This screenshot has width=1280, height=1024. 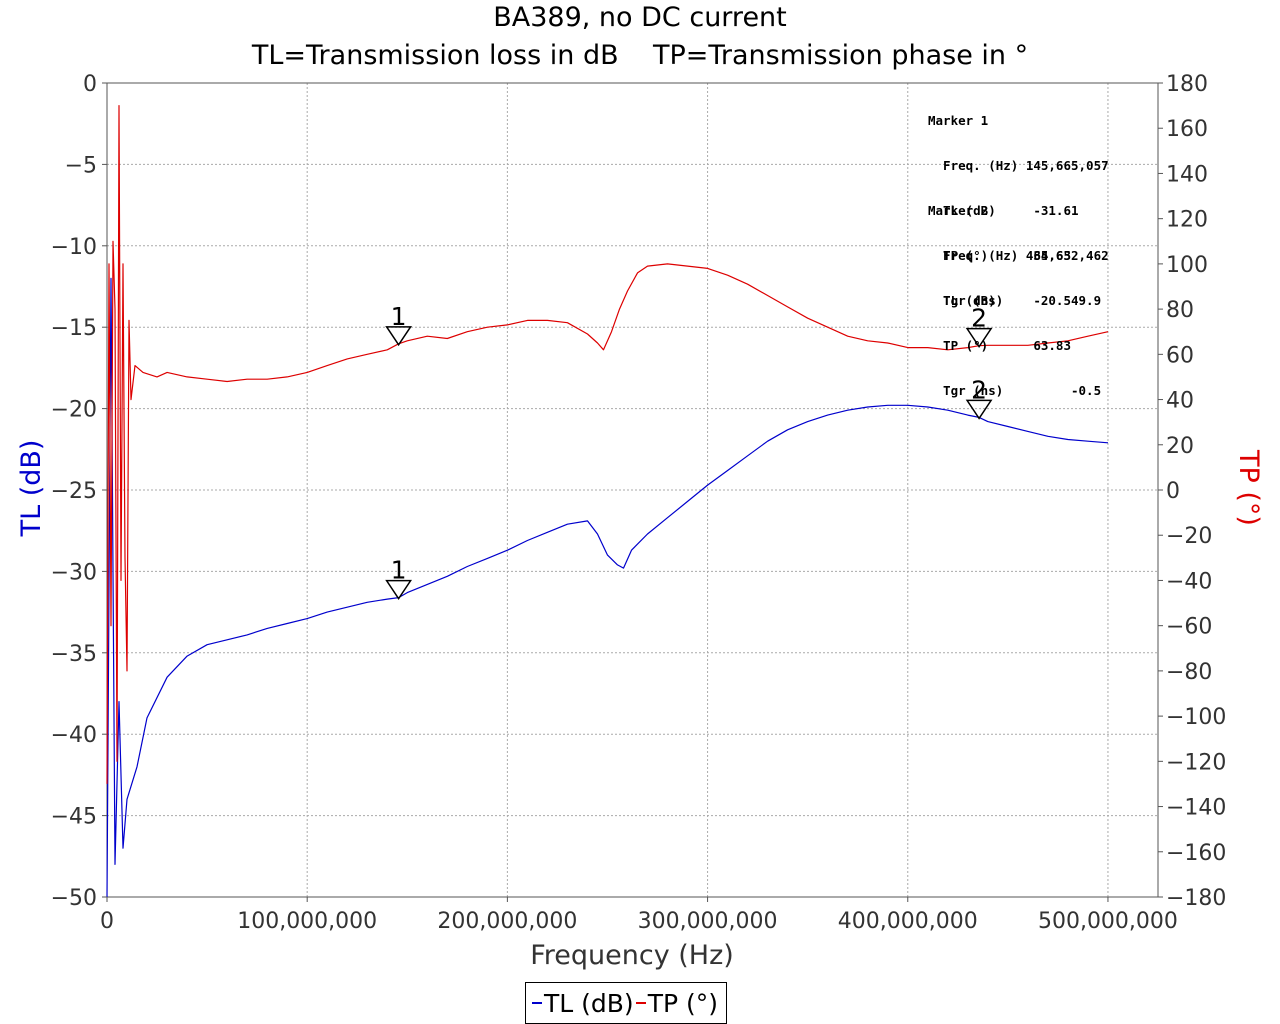 What do you see at coordinates (74, 572) in the screenshot?
I see `y-left-tick-label: −30` at bounding box center [74, 572].